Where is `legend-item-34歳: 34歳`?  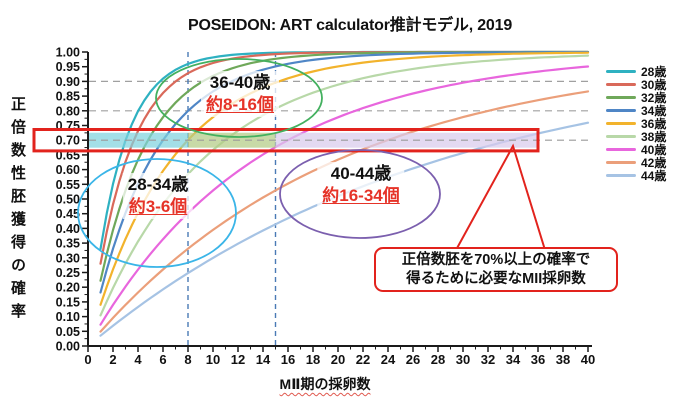
legend-item-34歳: 34歳 is located at coordinates (636, 111).